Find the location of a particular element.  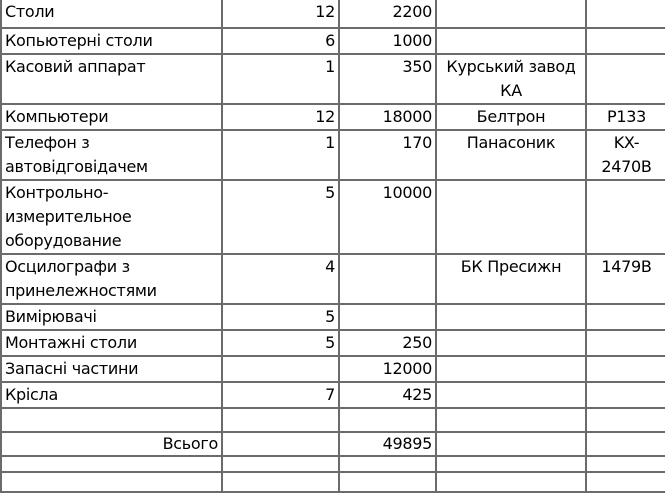

item-name-cell: Крісла is located at coordinates (111, 395).